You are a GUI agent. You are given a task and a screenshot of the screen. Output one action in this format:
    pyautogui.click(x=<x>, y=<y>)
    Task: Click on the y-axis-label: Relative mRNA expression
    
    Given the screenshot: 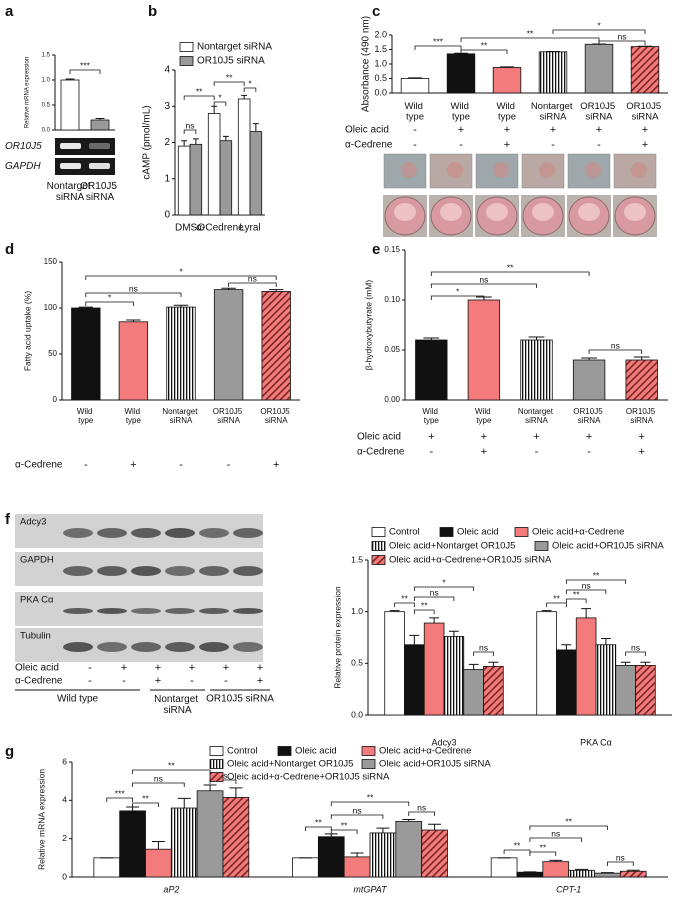 What is the action you would take?
    pyautogui.click(x=28, y=92)
    